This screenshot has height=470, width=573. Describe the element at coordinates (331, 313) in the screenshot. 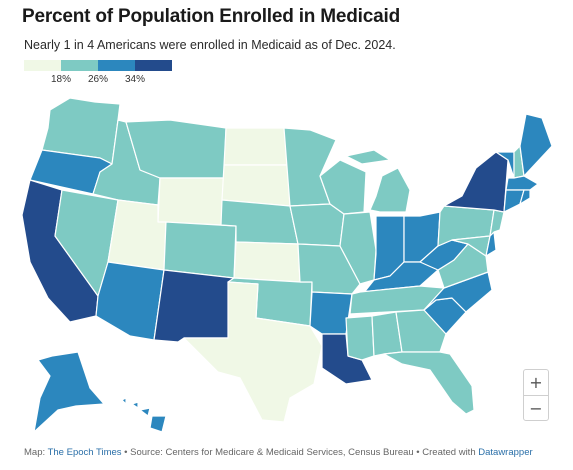

I see `state-ar` at that location.